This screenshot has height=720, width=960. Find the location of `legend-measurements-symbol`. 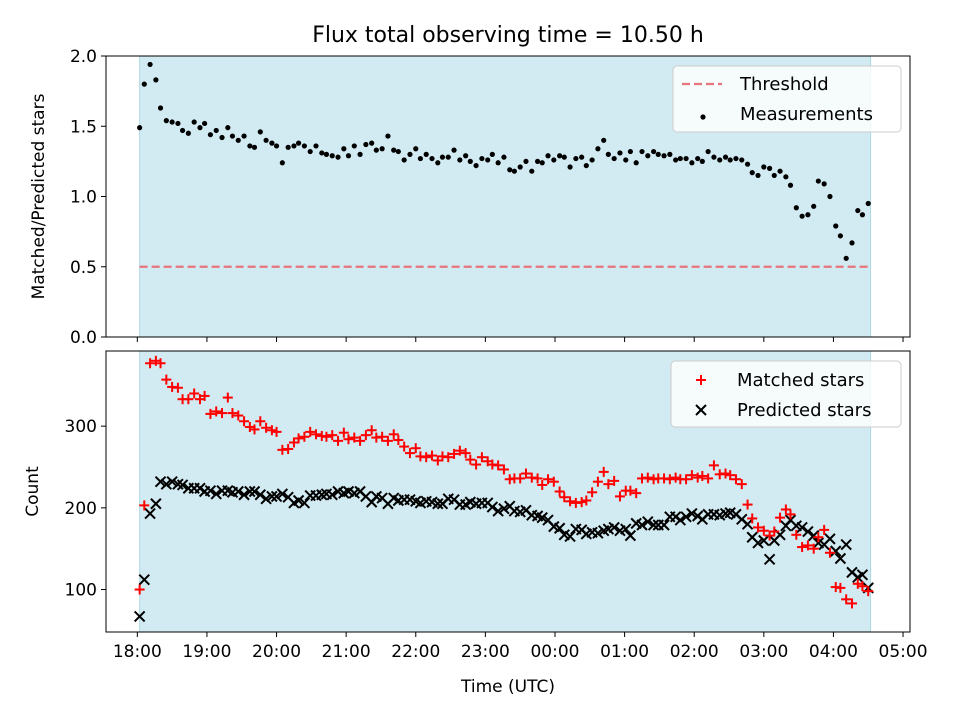

legend-measurements-symbol is located at coordinates (703, 117).